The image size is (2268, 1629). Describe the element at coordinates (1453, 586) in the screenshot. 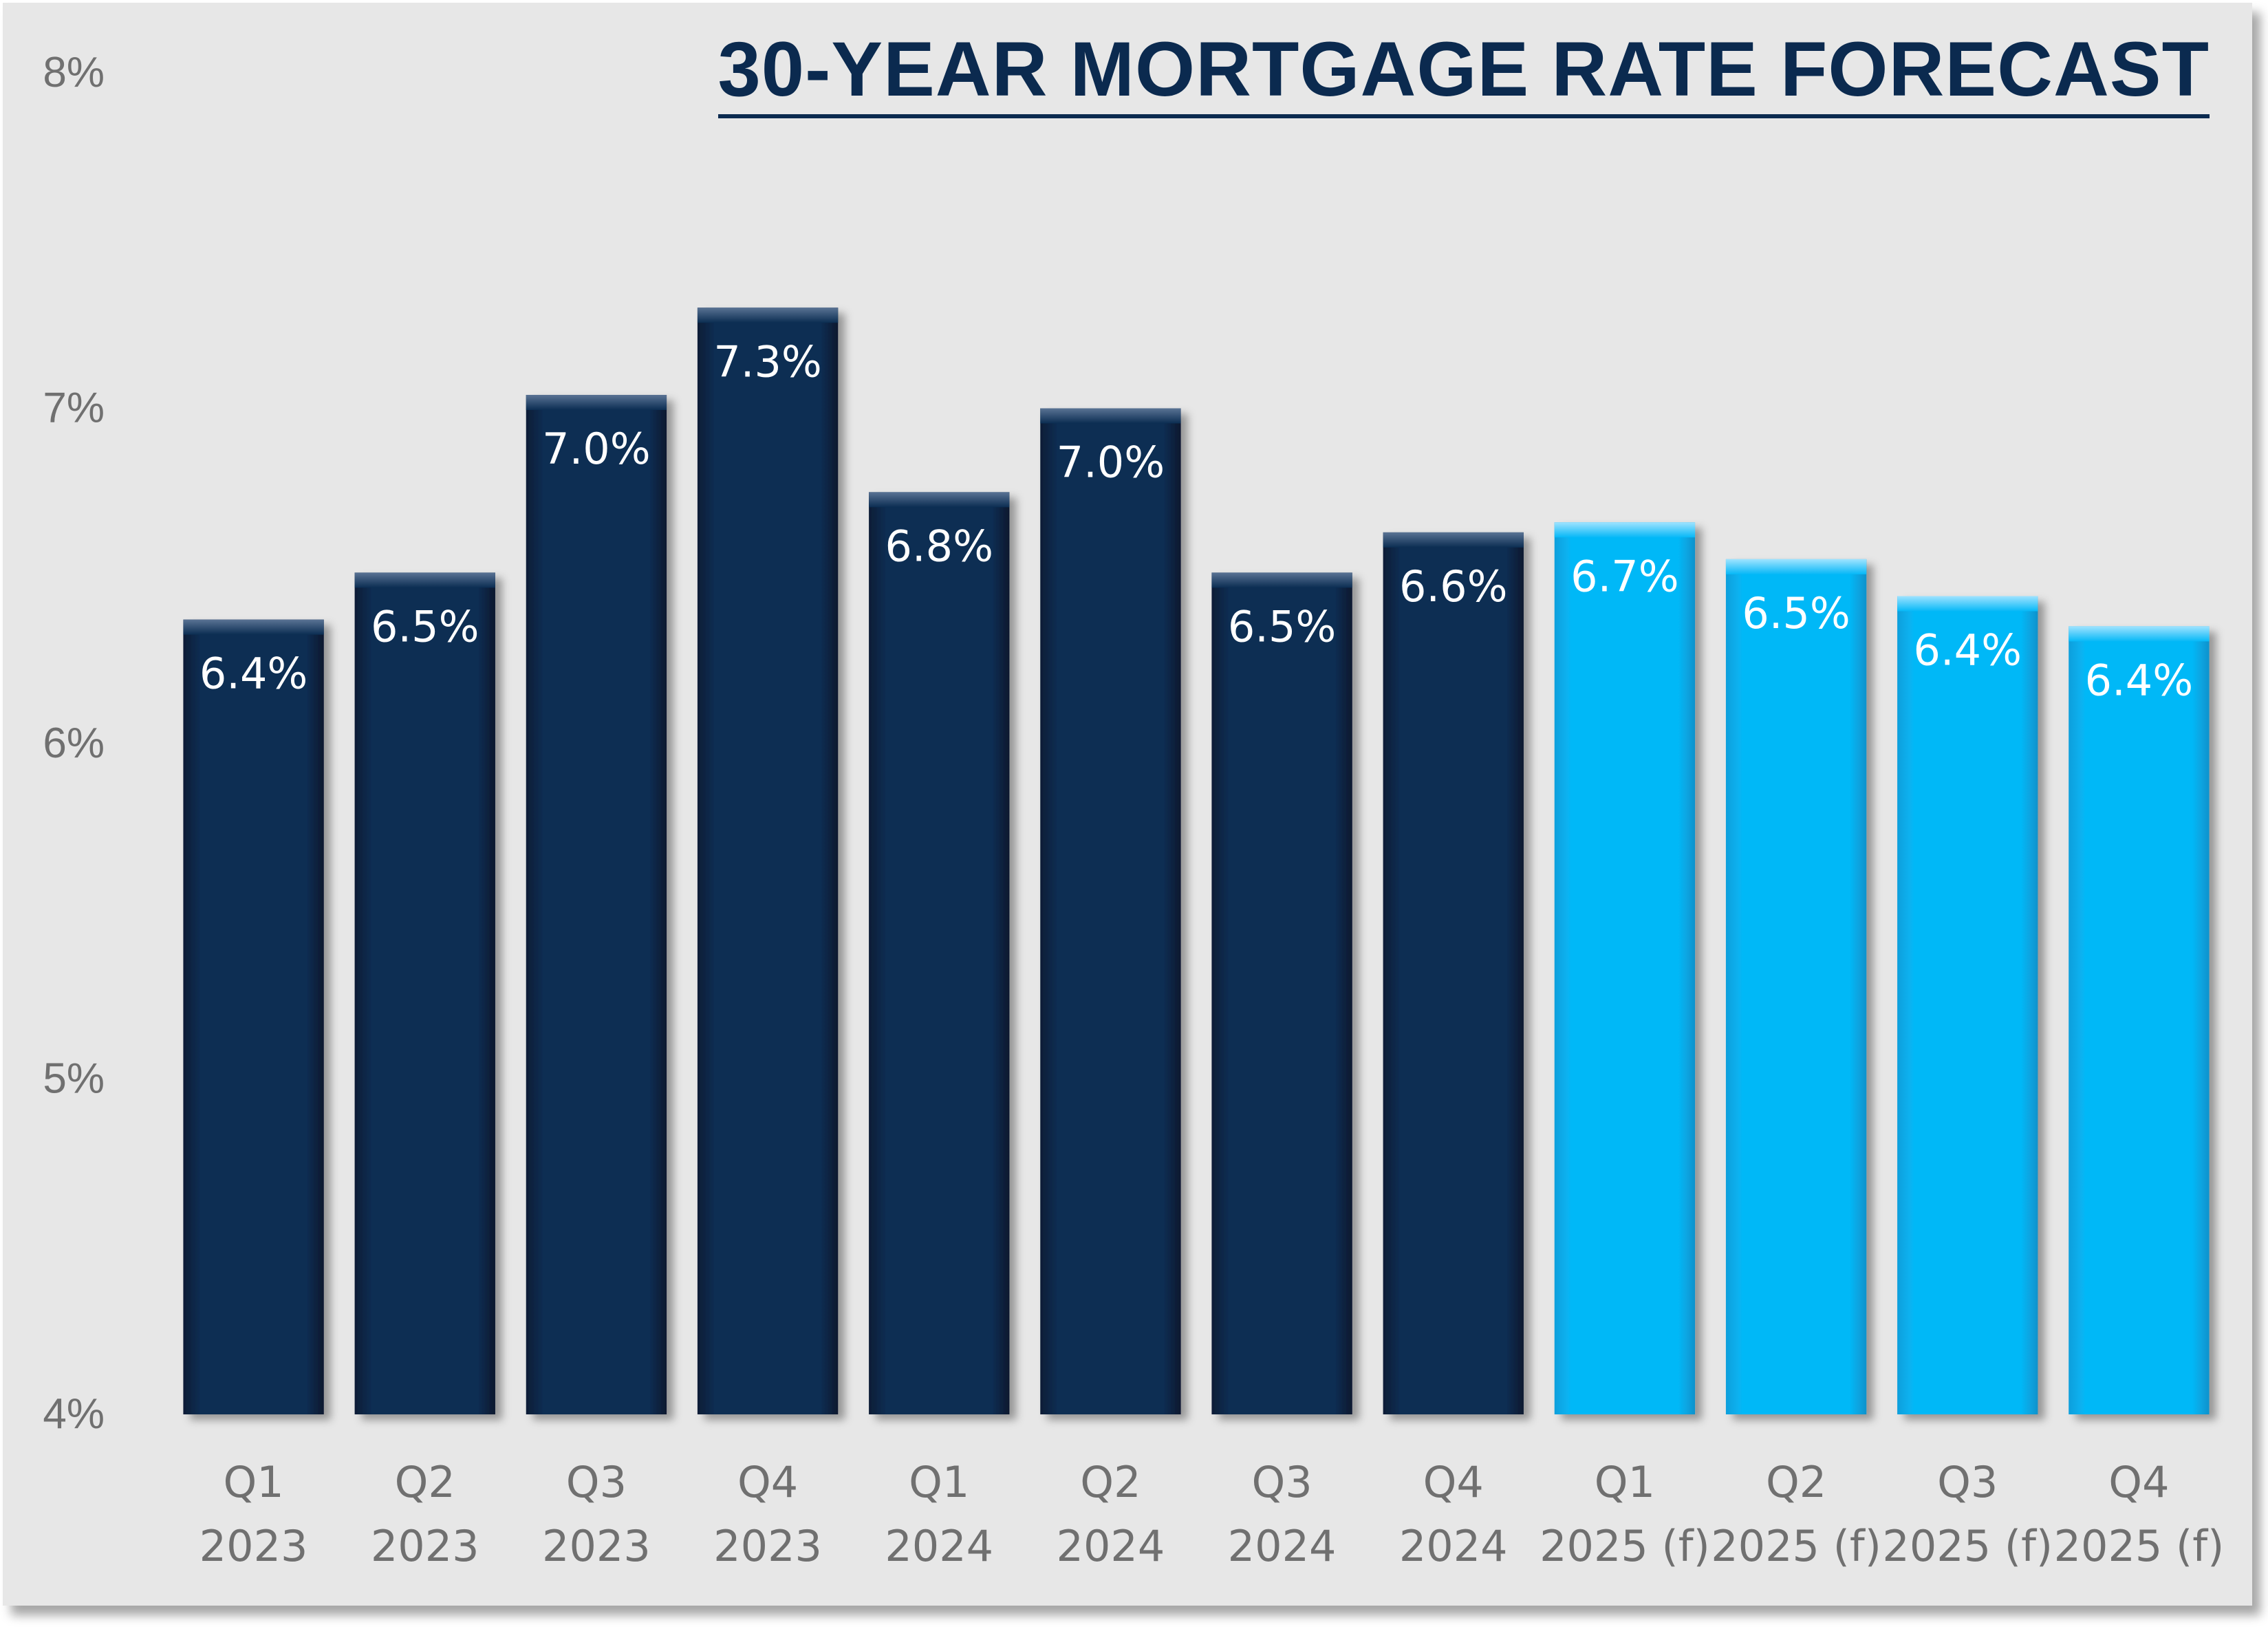

I see `data-label: 6.6%` at that location.